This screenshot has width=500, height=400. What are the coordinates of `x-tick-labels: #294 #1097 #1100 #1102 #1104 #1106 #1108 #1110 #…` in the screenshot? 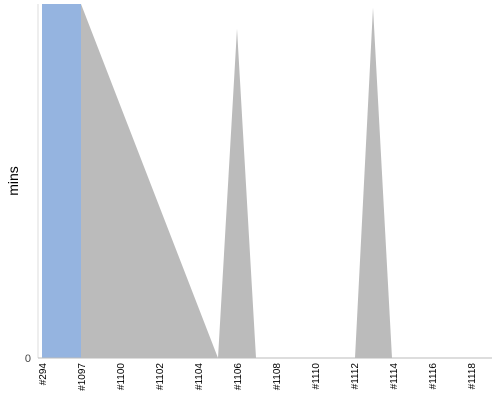 It's located at (258, 377).